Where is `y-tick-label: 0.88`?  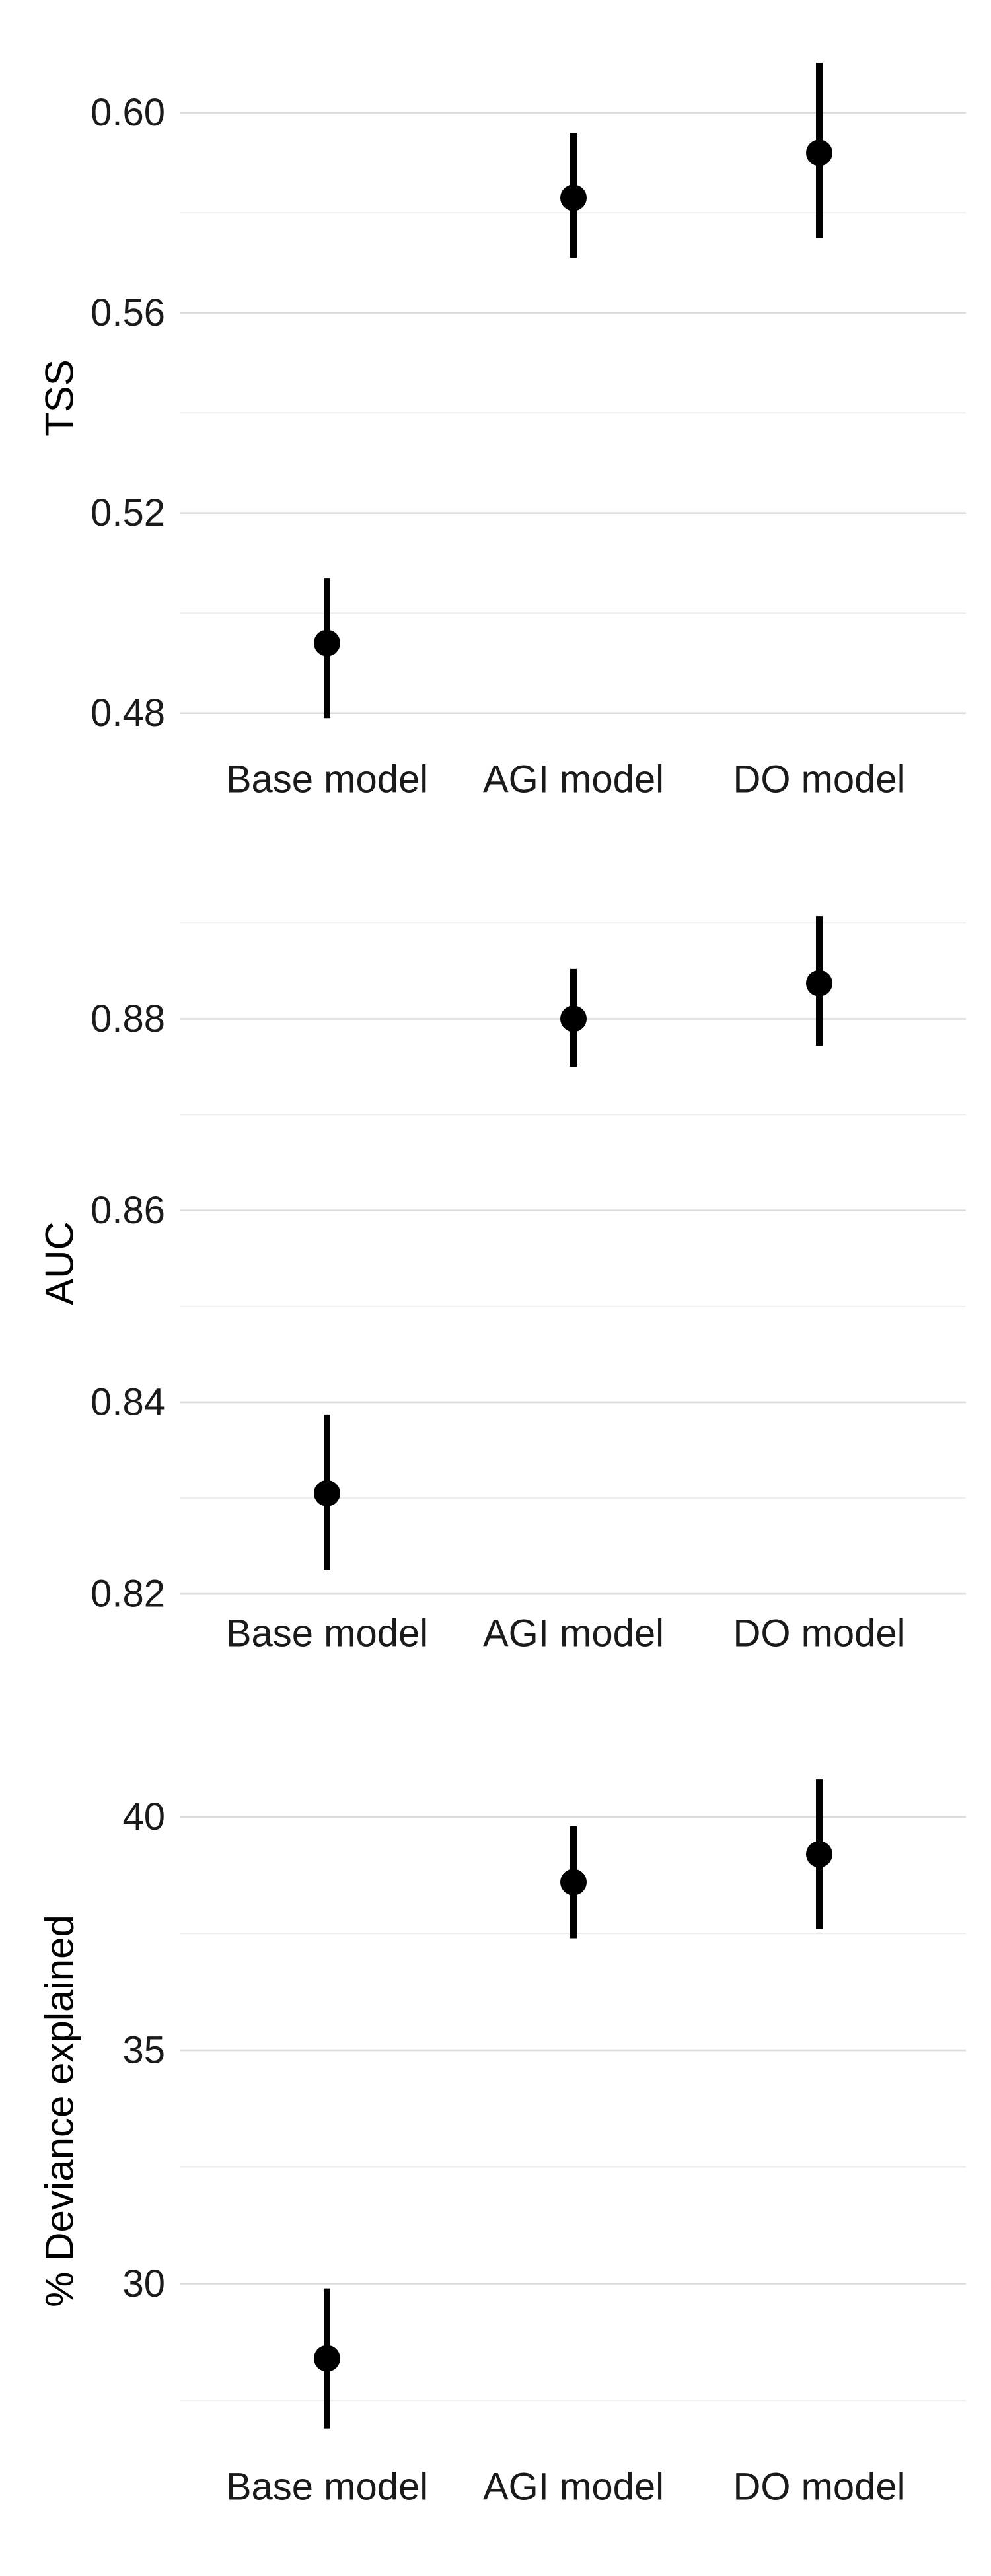 y-tick-label: 0.88 is located at coordinates (128, 1019).